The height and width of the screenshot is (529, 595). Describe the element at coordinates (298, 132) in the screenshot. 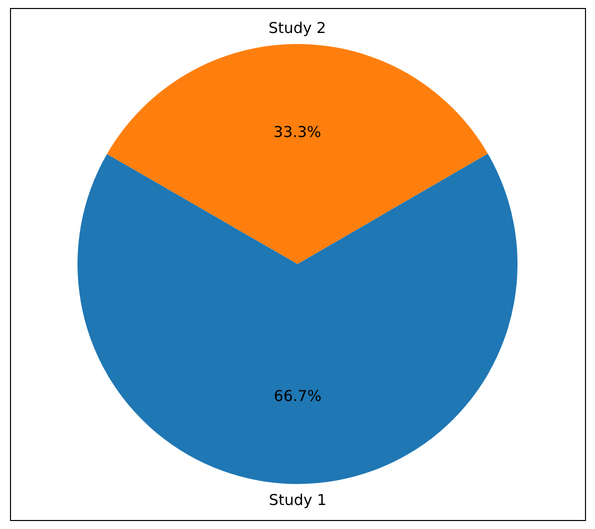

I see `data-label: 33.3%` at that location.